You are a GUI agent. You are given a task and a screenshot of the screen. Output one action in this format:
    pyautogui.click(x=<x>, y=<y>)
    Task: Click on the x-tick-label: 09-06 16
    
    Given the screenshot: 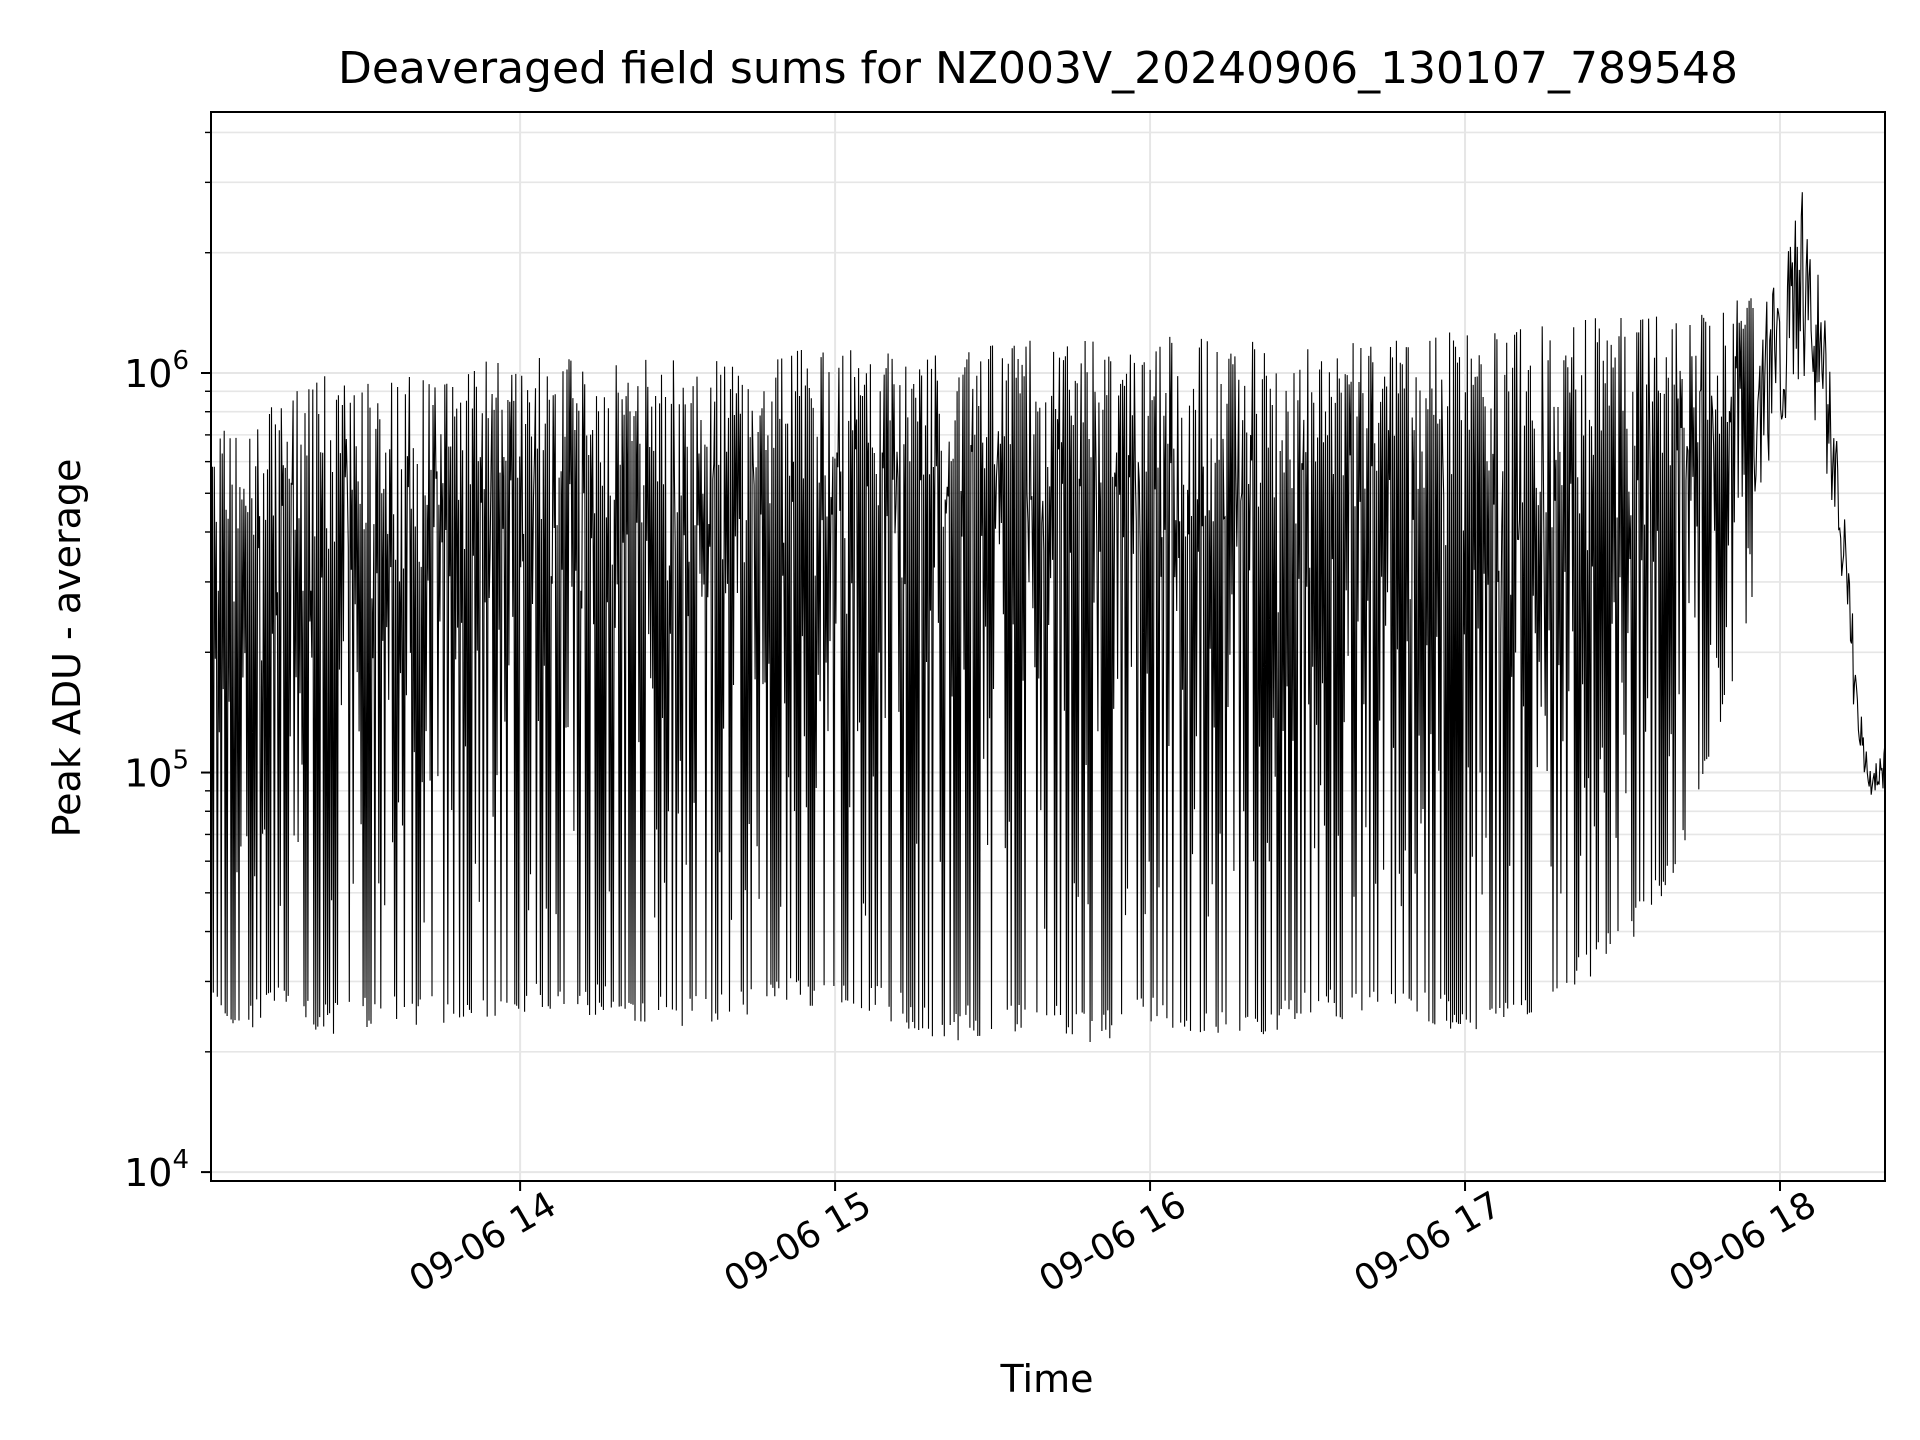 What is the action you would take?
    pyautogui.click(x=1113, y=1242)
    